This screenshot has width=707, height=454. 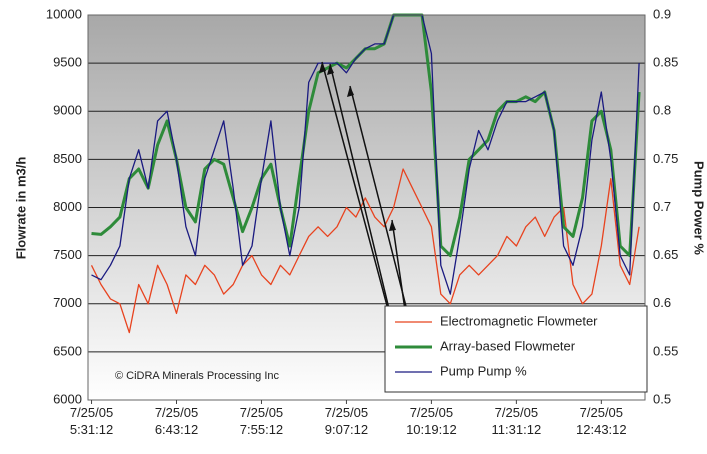 What do you see at coordinates (699, 208) in the screenshot?
I see `y2-axis-label: Pump Power %` at bounding box center [699, 208].